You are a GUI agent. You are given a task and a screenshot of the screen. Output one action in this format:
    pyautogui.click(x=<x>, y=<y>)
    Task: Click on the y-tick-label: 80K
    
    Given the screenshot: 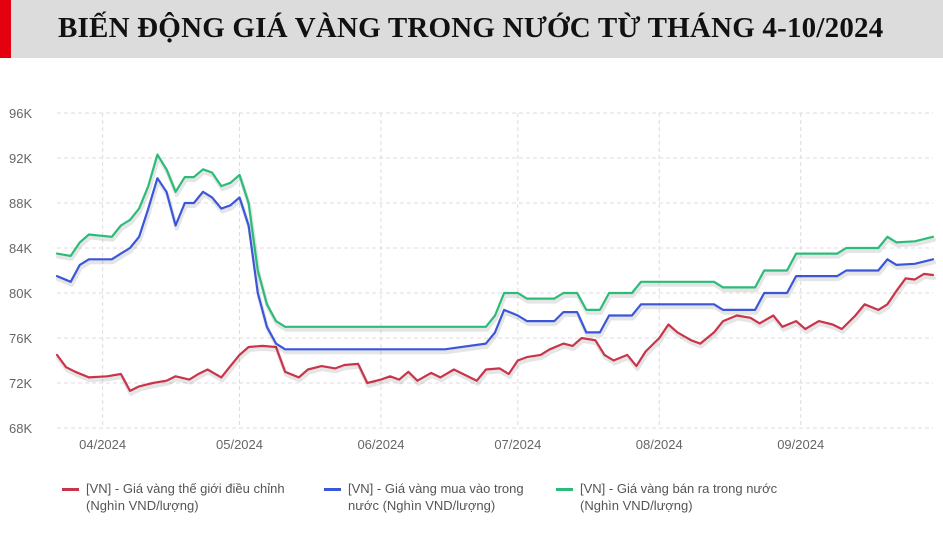 What is the action you would take?
    pyautogui.click(x=20, y=293)
    